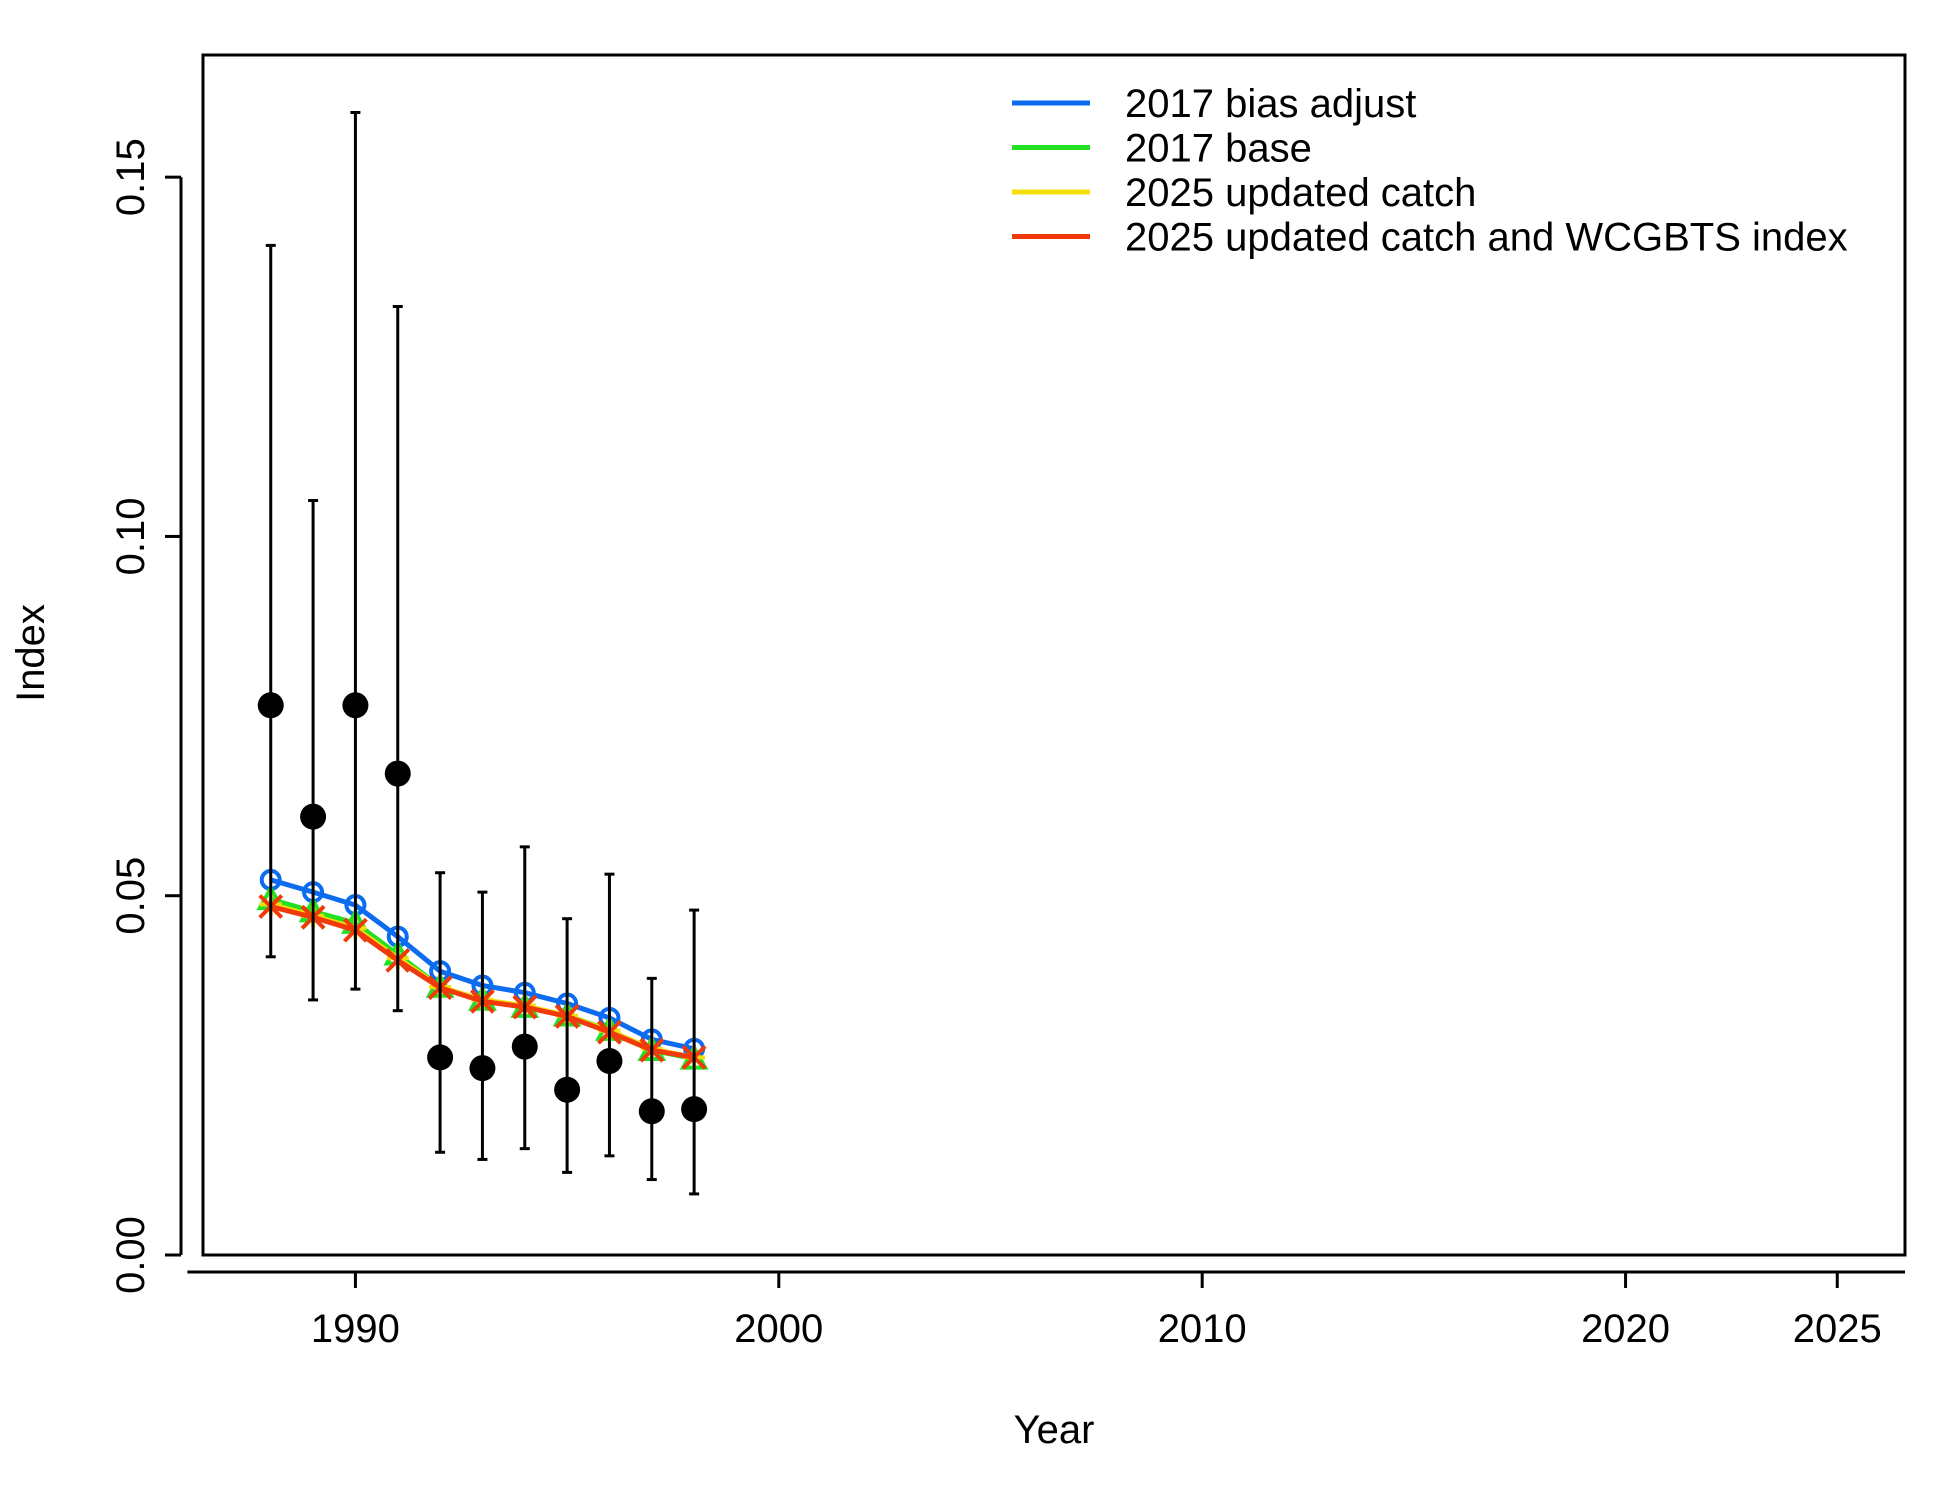 The image size is (1950, 1500). I want to click on legend-item: 2025 updated catch and WCGBTS index, so click(1430, 238).